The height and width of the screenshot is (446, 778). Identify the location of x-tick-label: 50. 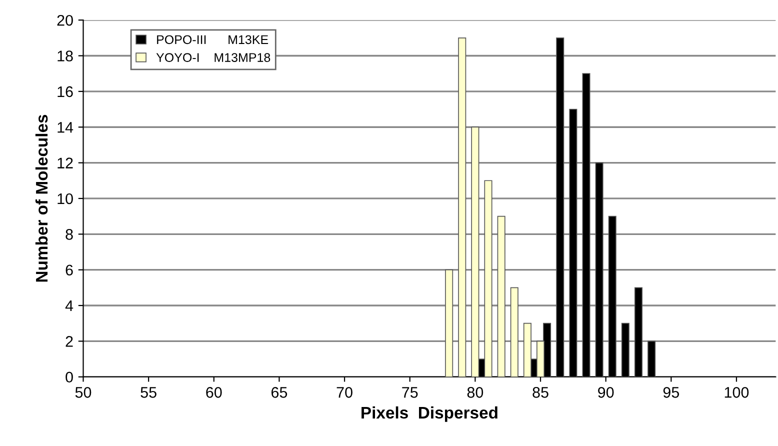
(83, 392).